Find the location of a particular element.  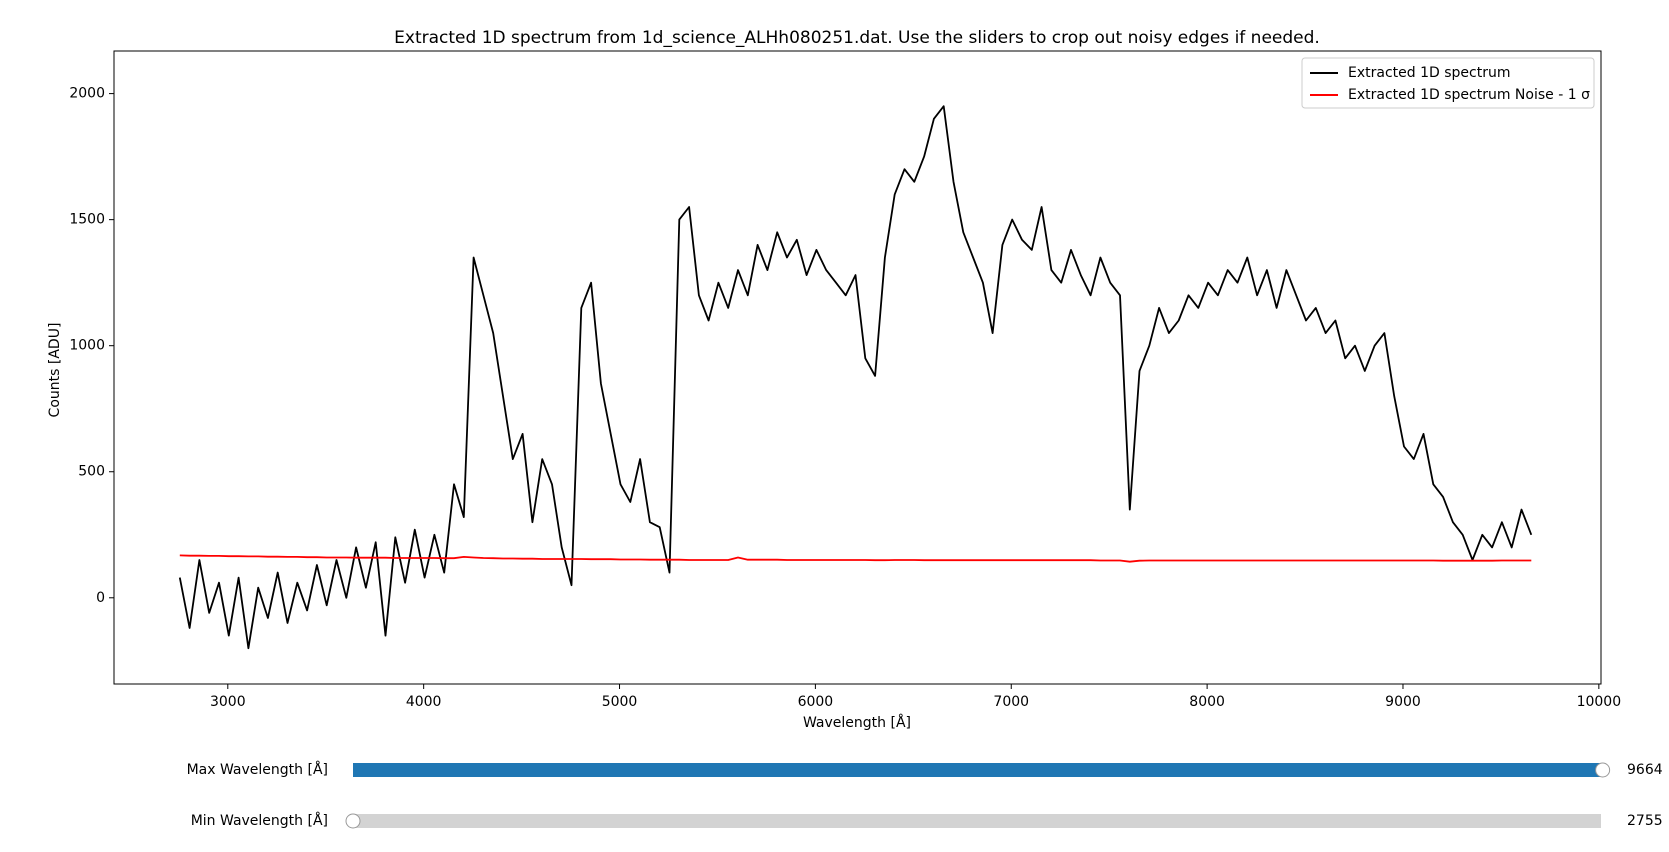

series-line is located at coordinates (855, 558).